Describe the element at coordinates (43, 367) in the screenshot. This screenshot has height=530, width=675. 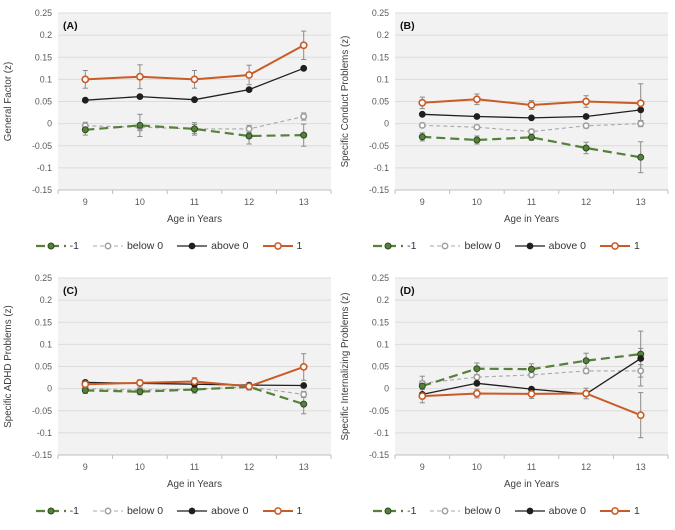
I see `y-tick-label: 0.05` at that location.